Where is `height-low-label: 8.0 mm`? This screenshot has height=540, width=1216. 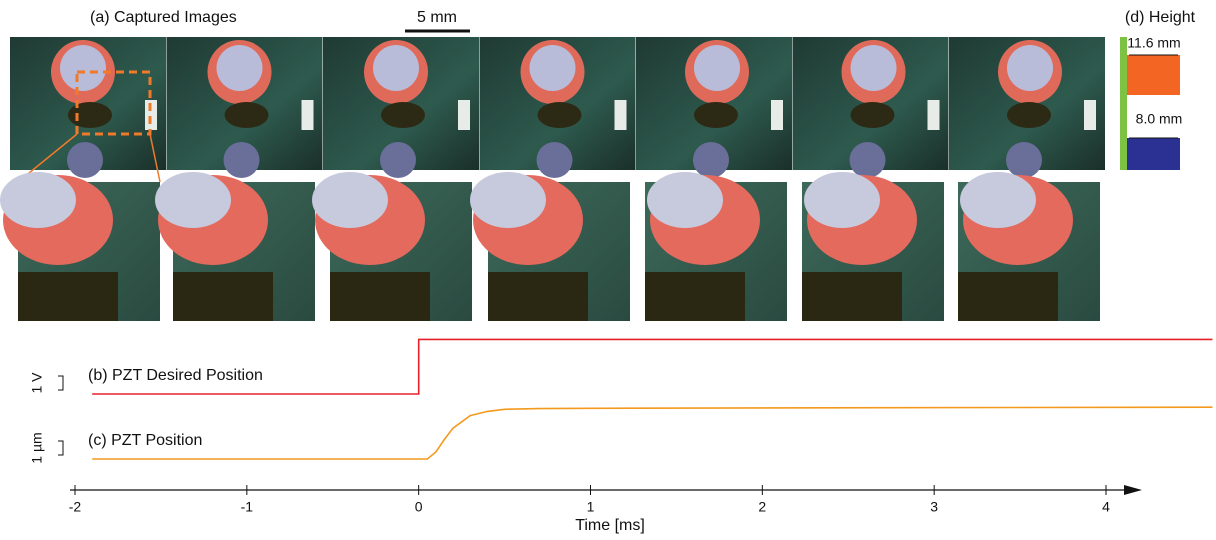 height-low-label: 8.0 mm is located at coordinates (1159, 119).